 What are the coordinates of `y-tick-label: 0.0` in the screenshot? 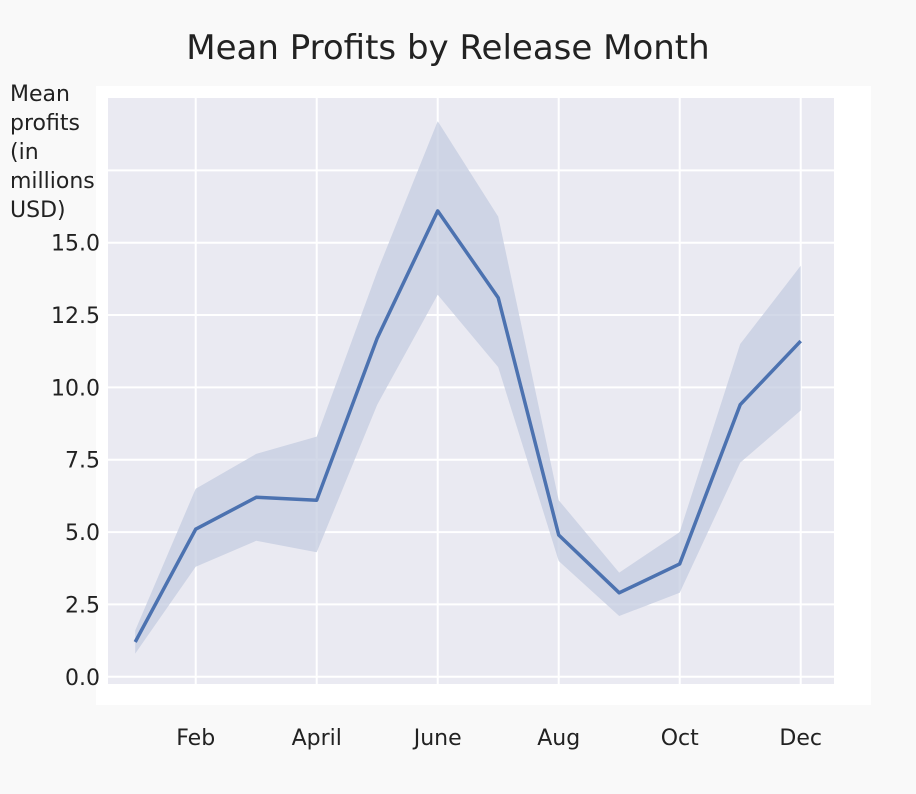 It's located at (82, 678).